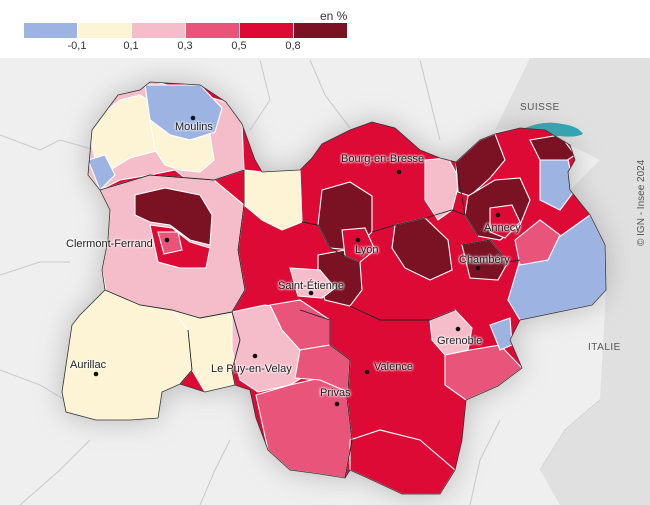 This screenshot has height=505, width=650. I want to click on city-label-lyon: Lyon, so click(367, 250).